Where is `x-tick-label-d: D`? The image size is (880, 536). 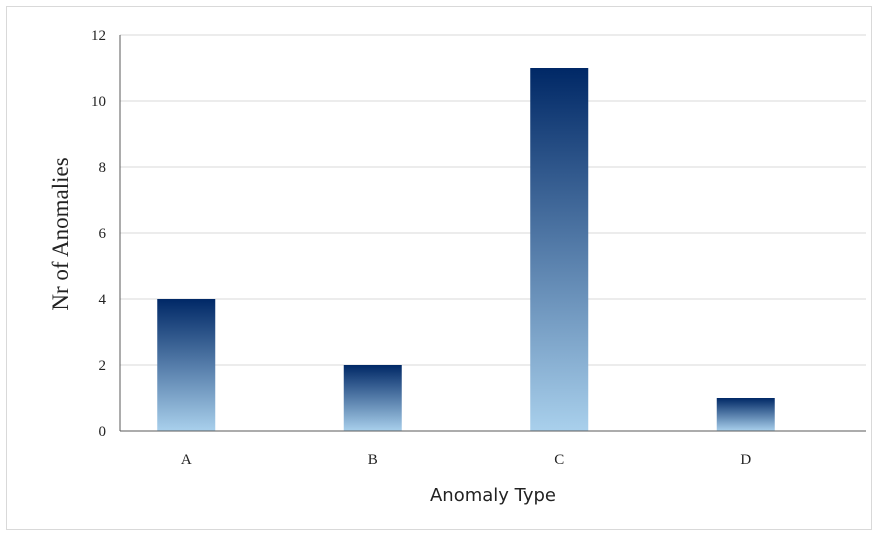 x-tick-label-d: D is located at coordinates (745, 460).